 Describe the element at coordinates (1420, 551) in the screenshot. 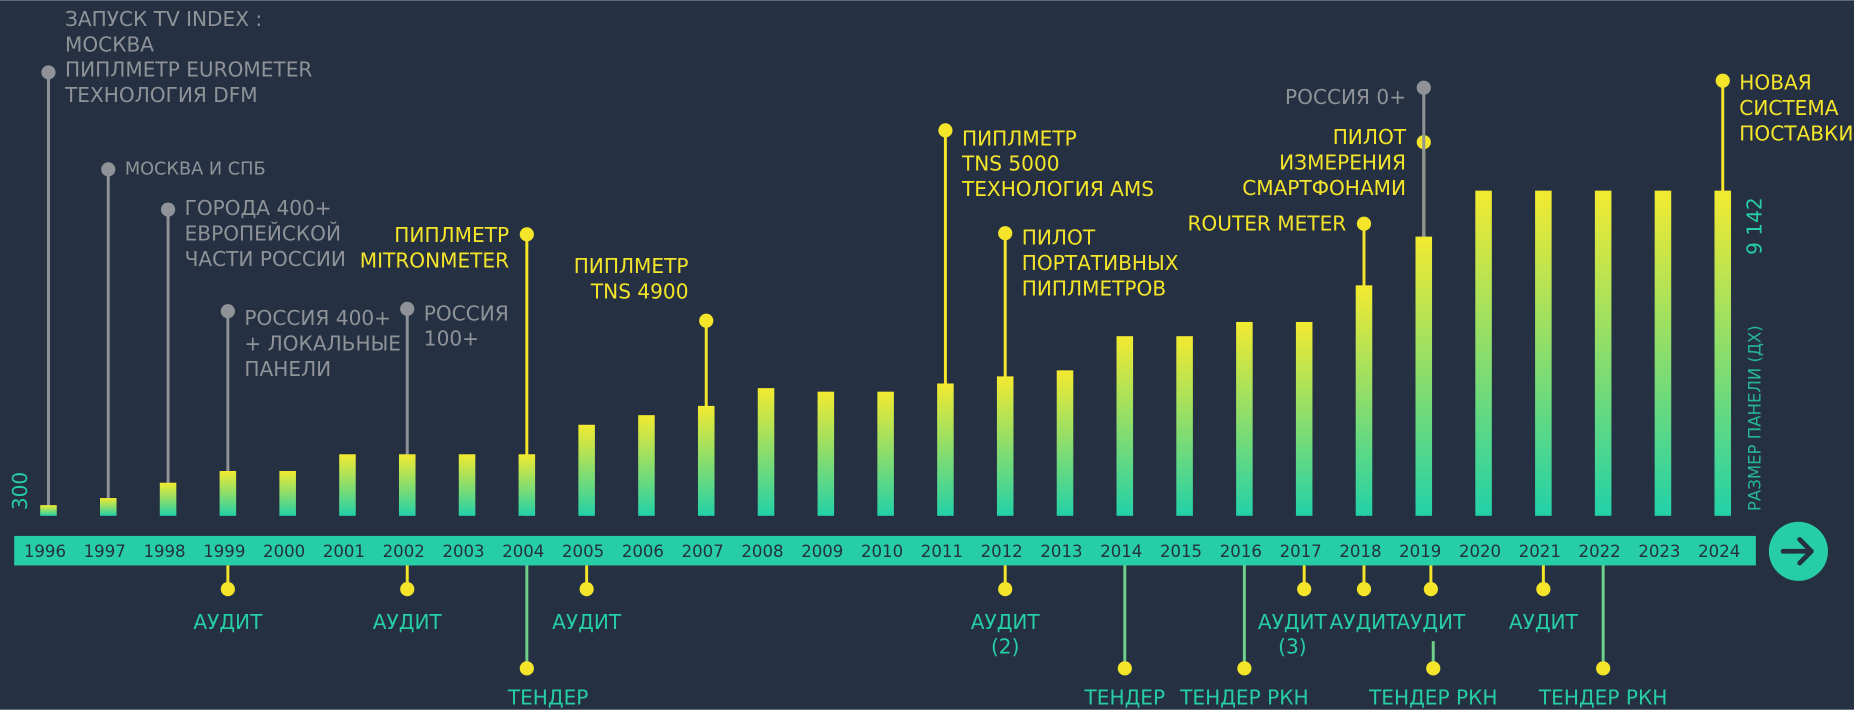

I see `x-tick-label: 2019` at that location.